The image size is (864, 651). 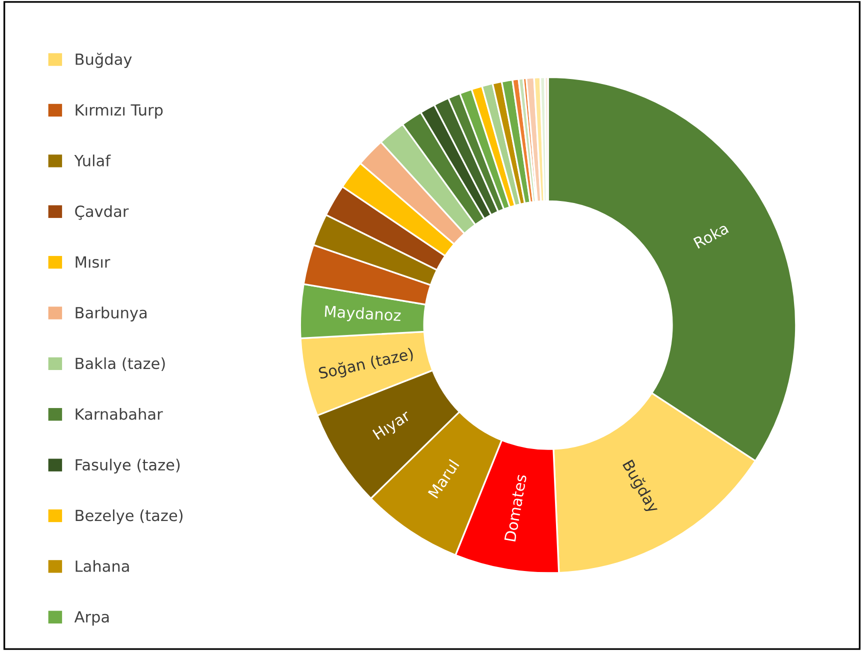 I want to click on legend-label: Buğday, so click(x=104, y=60).